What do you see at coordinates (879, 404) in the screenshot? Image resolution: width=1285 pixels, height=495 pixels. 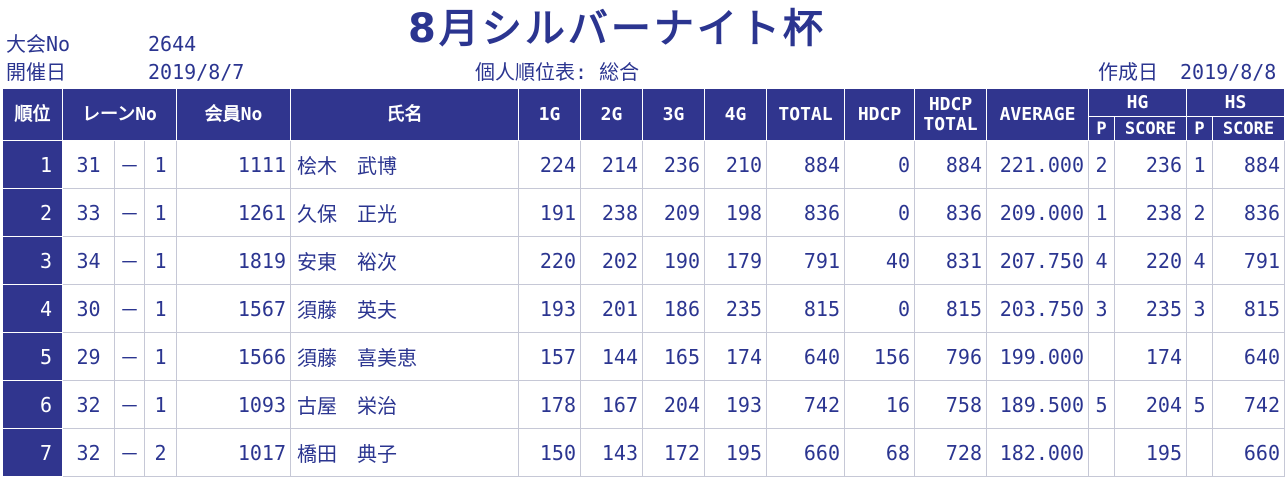 I see `hdcp-cell: 16` at bounding box center [879, 404].